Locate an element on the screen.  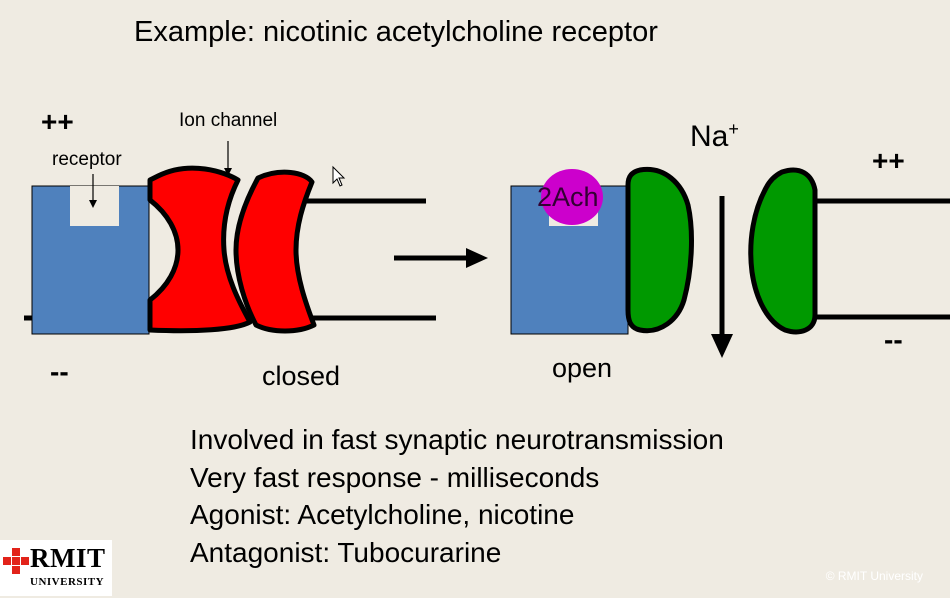
ligand-label: 2Ach is located at coordinates (568, 197).